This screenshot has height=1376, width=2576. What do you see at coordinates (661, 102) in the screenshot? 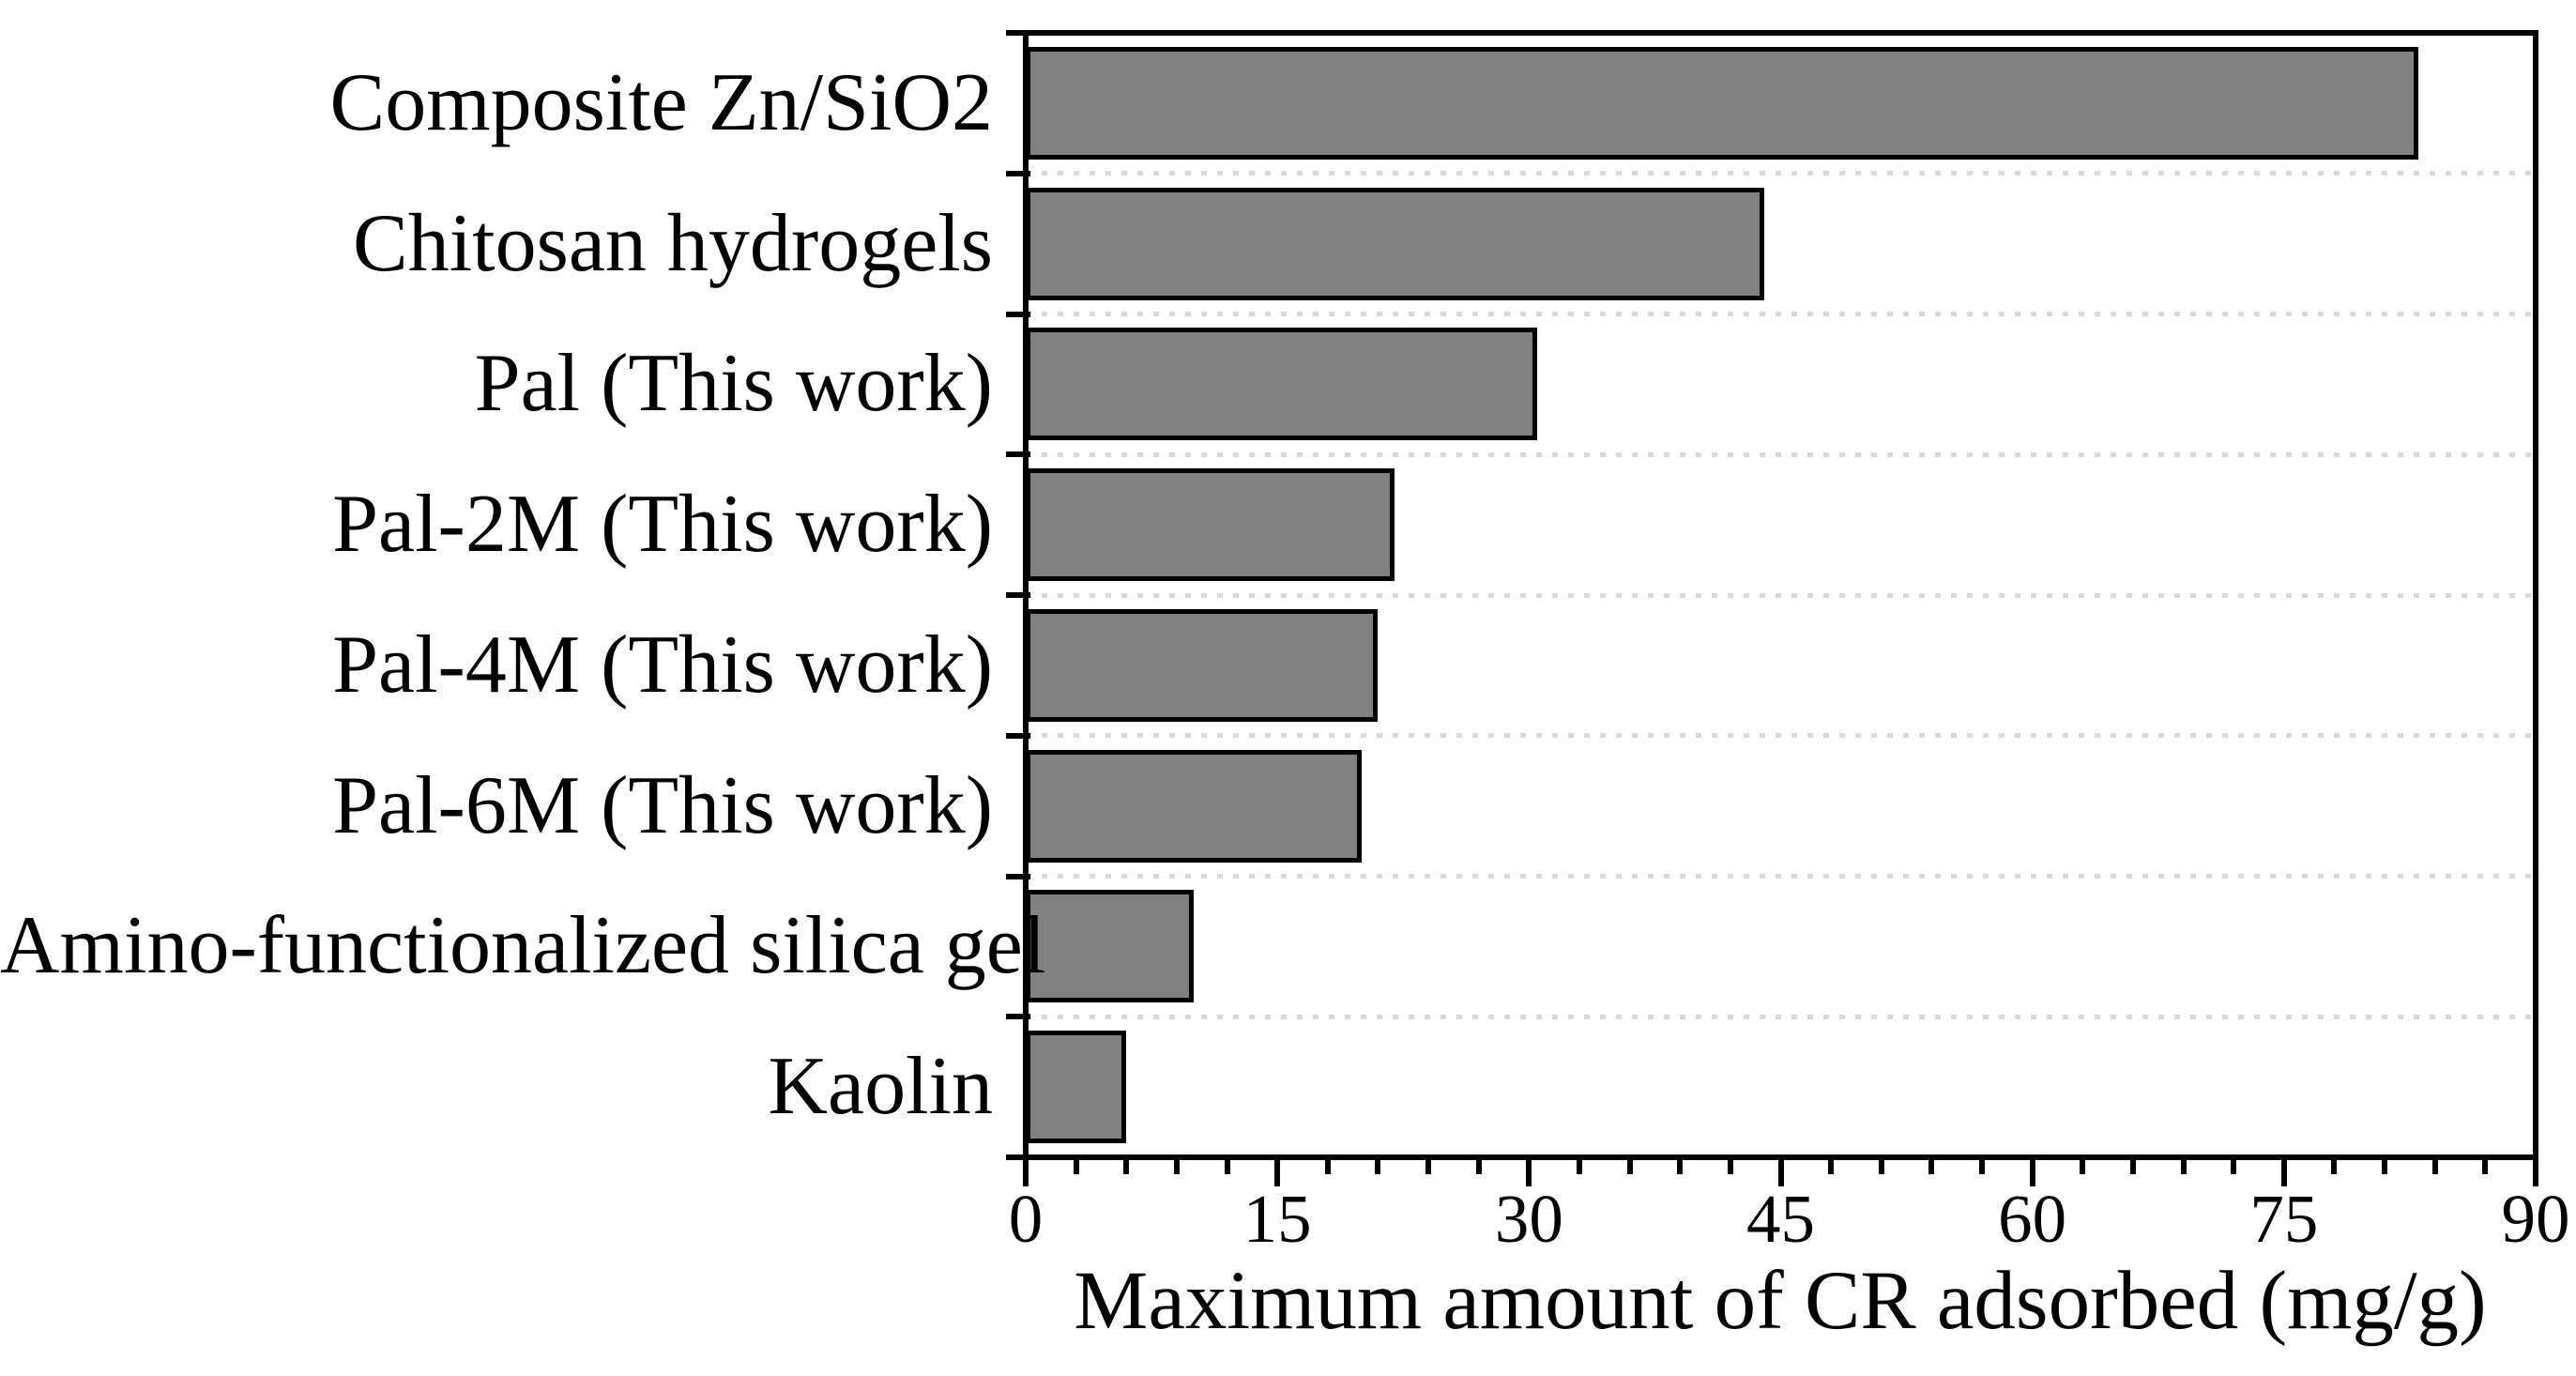
I see `category-label: Composite Zn/SiO2` at bounding box center [661, 102].